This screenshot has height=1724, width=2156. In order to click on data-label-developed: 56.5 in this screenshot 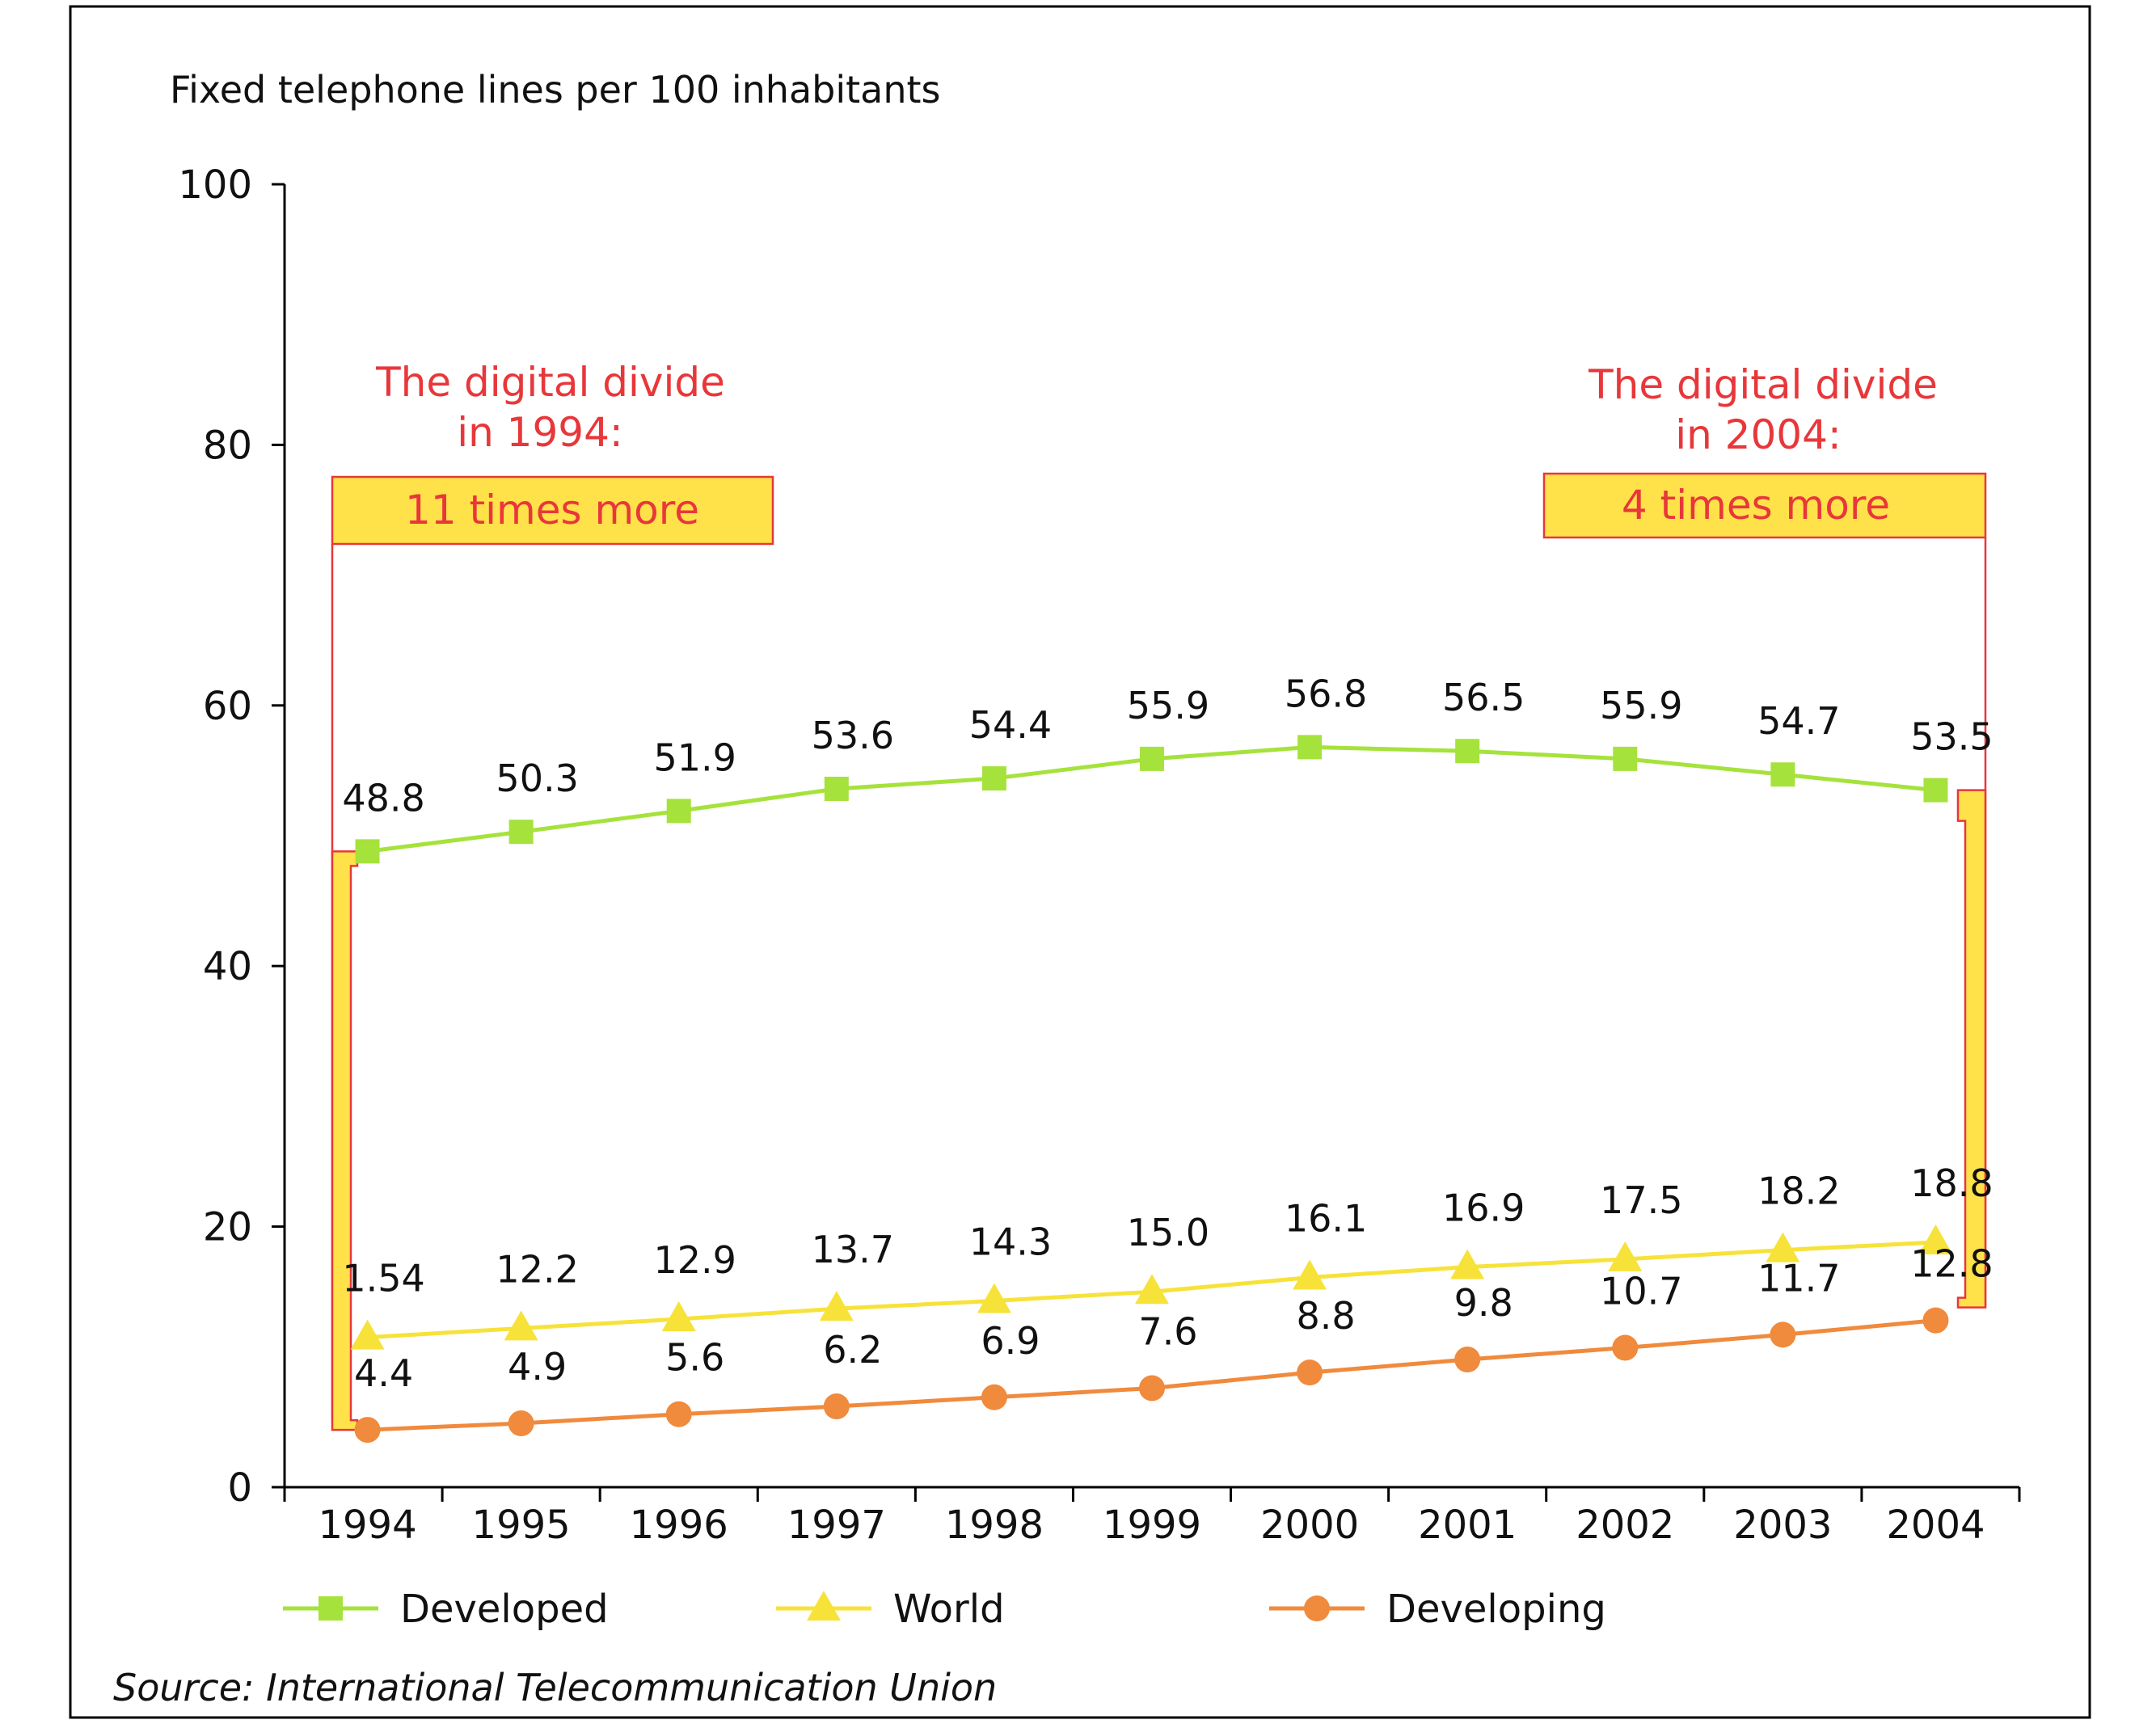, I will do `click(1484, 697)`.